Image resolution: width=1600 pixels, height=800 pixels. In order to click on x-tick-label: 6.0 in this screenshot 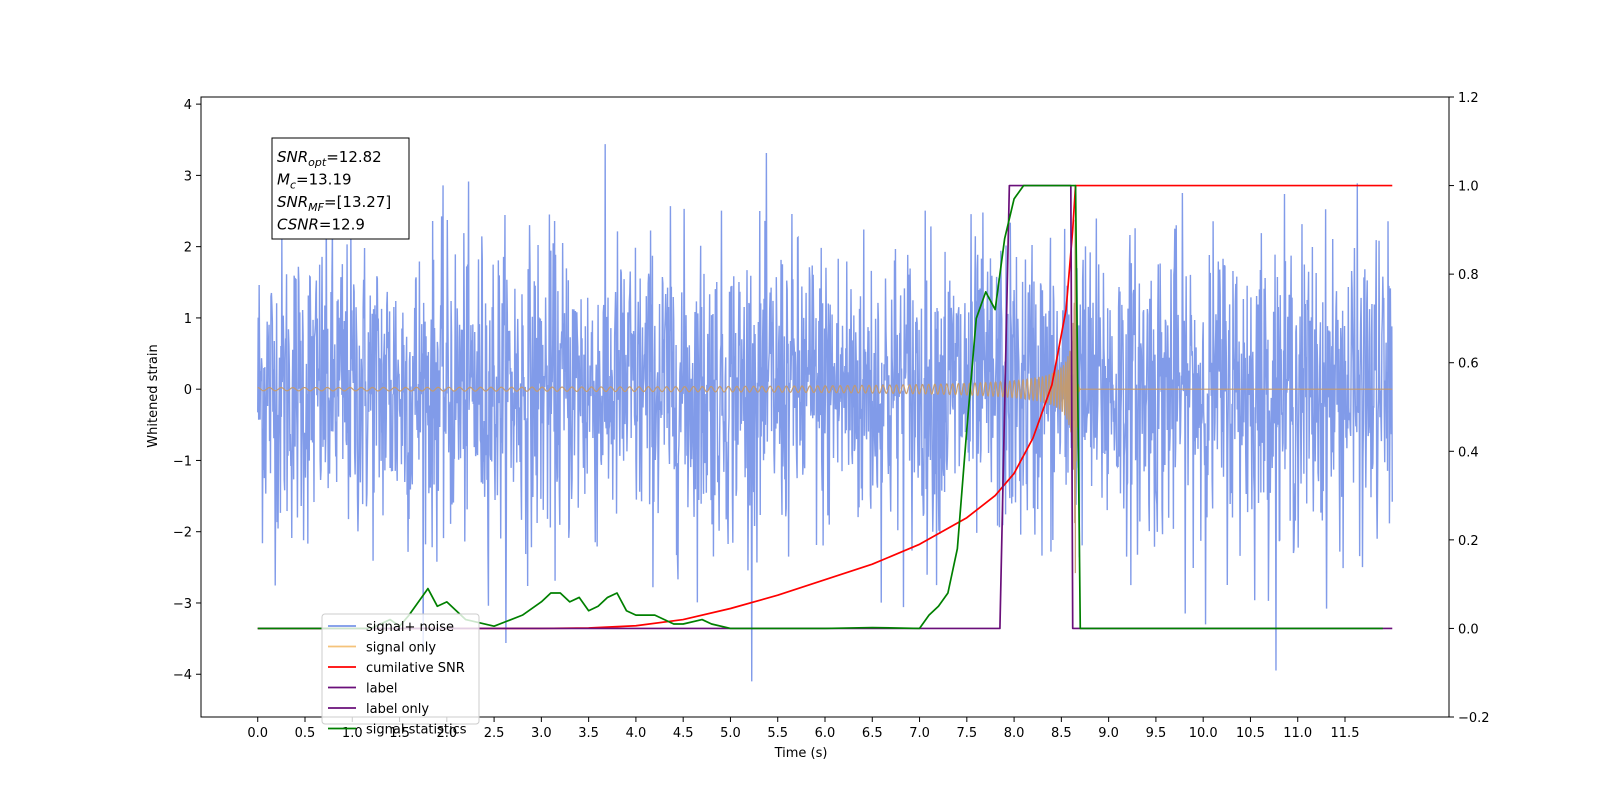, I will do `click(825, 733)`.